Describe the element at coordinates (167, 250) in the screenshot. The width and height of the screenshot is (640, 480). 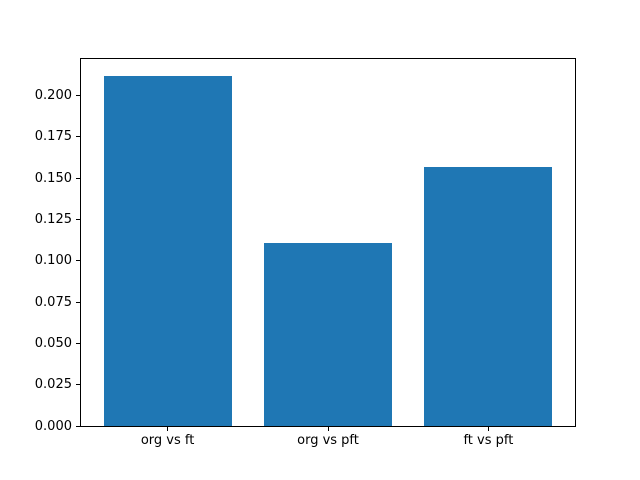
I see `bar-org-vs-ft` at that location.